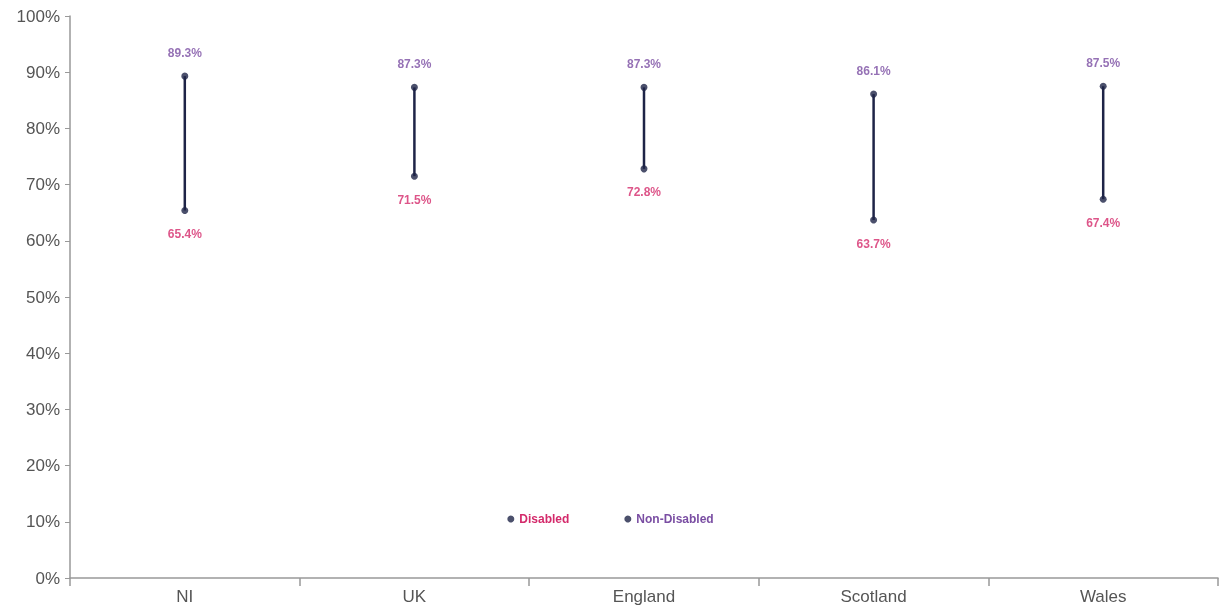  I want to click on y-tick-label: 80%, so click(42, 128).